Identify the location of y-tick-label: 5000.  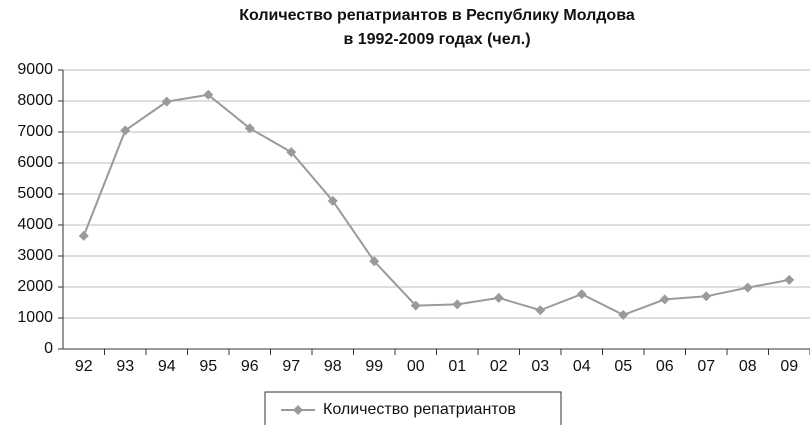
(35, 193).